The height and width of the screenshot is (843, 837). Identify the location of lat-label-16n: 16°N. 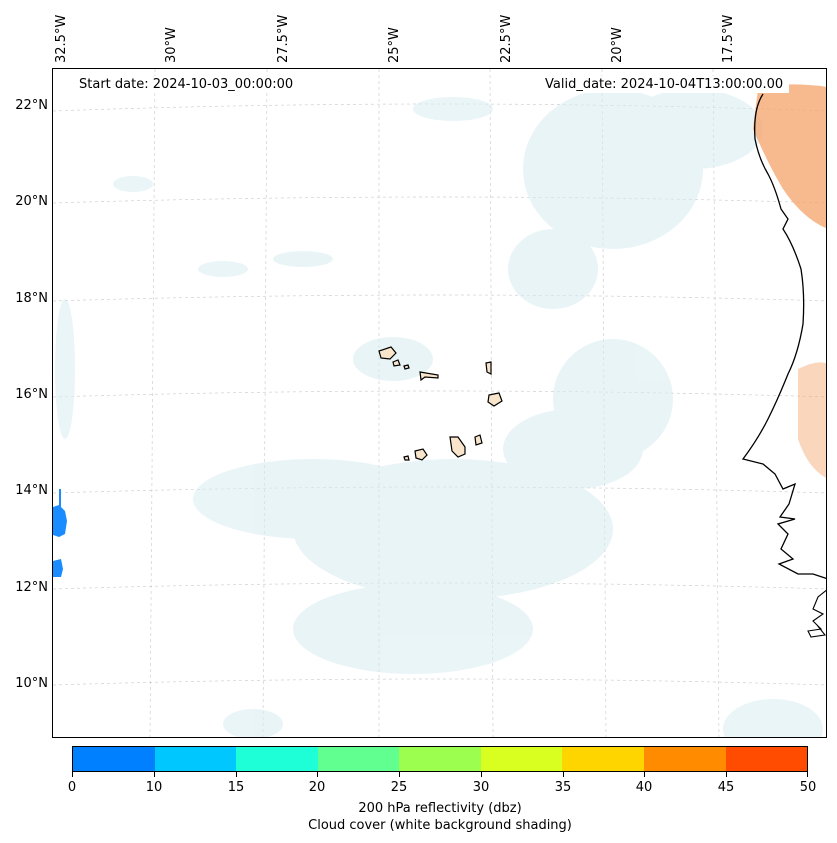
(31, 394).